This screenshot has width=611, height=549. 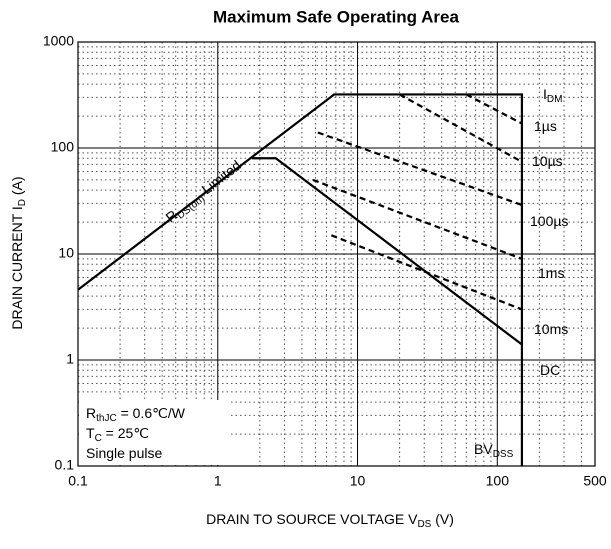 I want to click on y-axis-label-text: DRAIN CURRENT I, so click(x=17, y=267).